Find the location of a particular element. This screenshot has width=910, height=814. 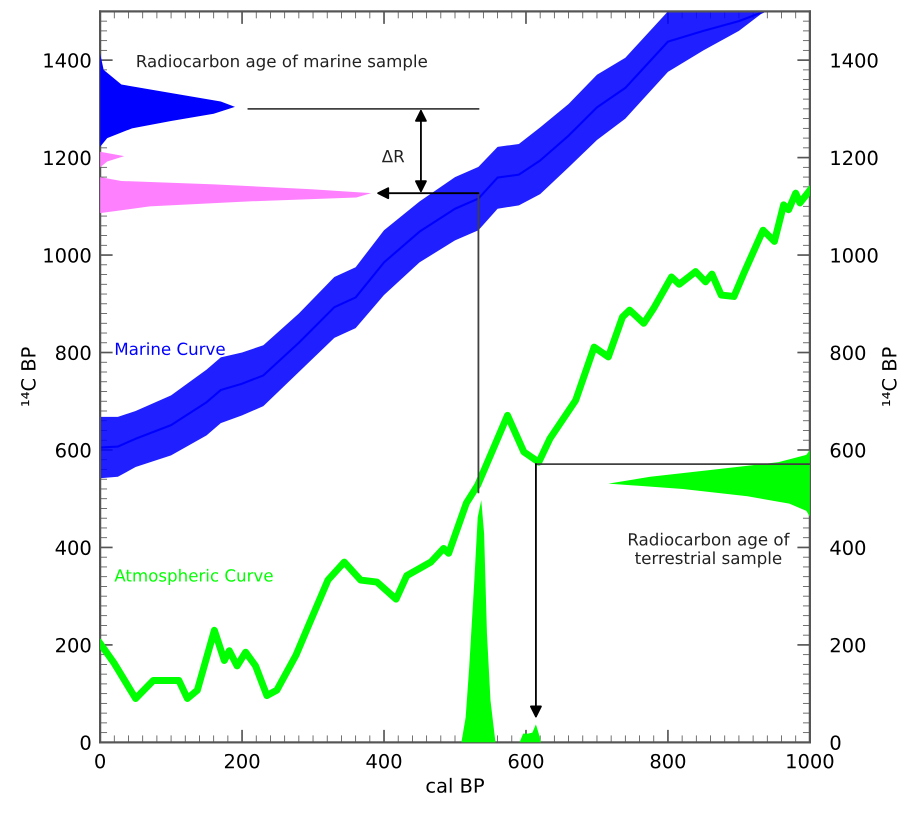

annotation: Radiocarbon age of marine sample is located at coordinates (282, 62).